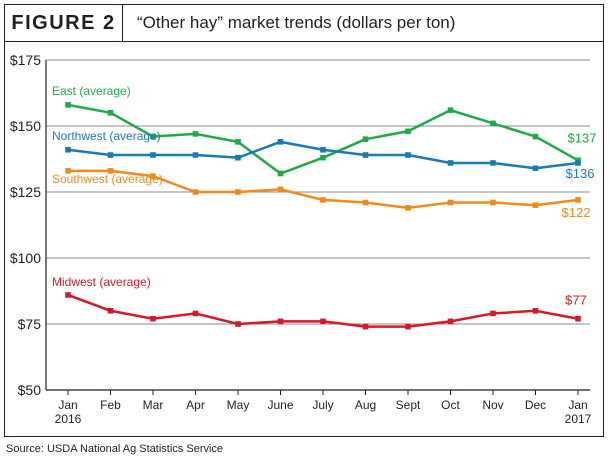 This screenshot has height=465, width=610. I want to click on series-label-midwest: Midwest (average), so click(101, 282).